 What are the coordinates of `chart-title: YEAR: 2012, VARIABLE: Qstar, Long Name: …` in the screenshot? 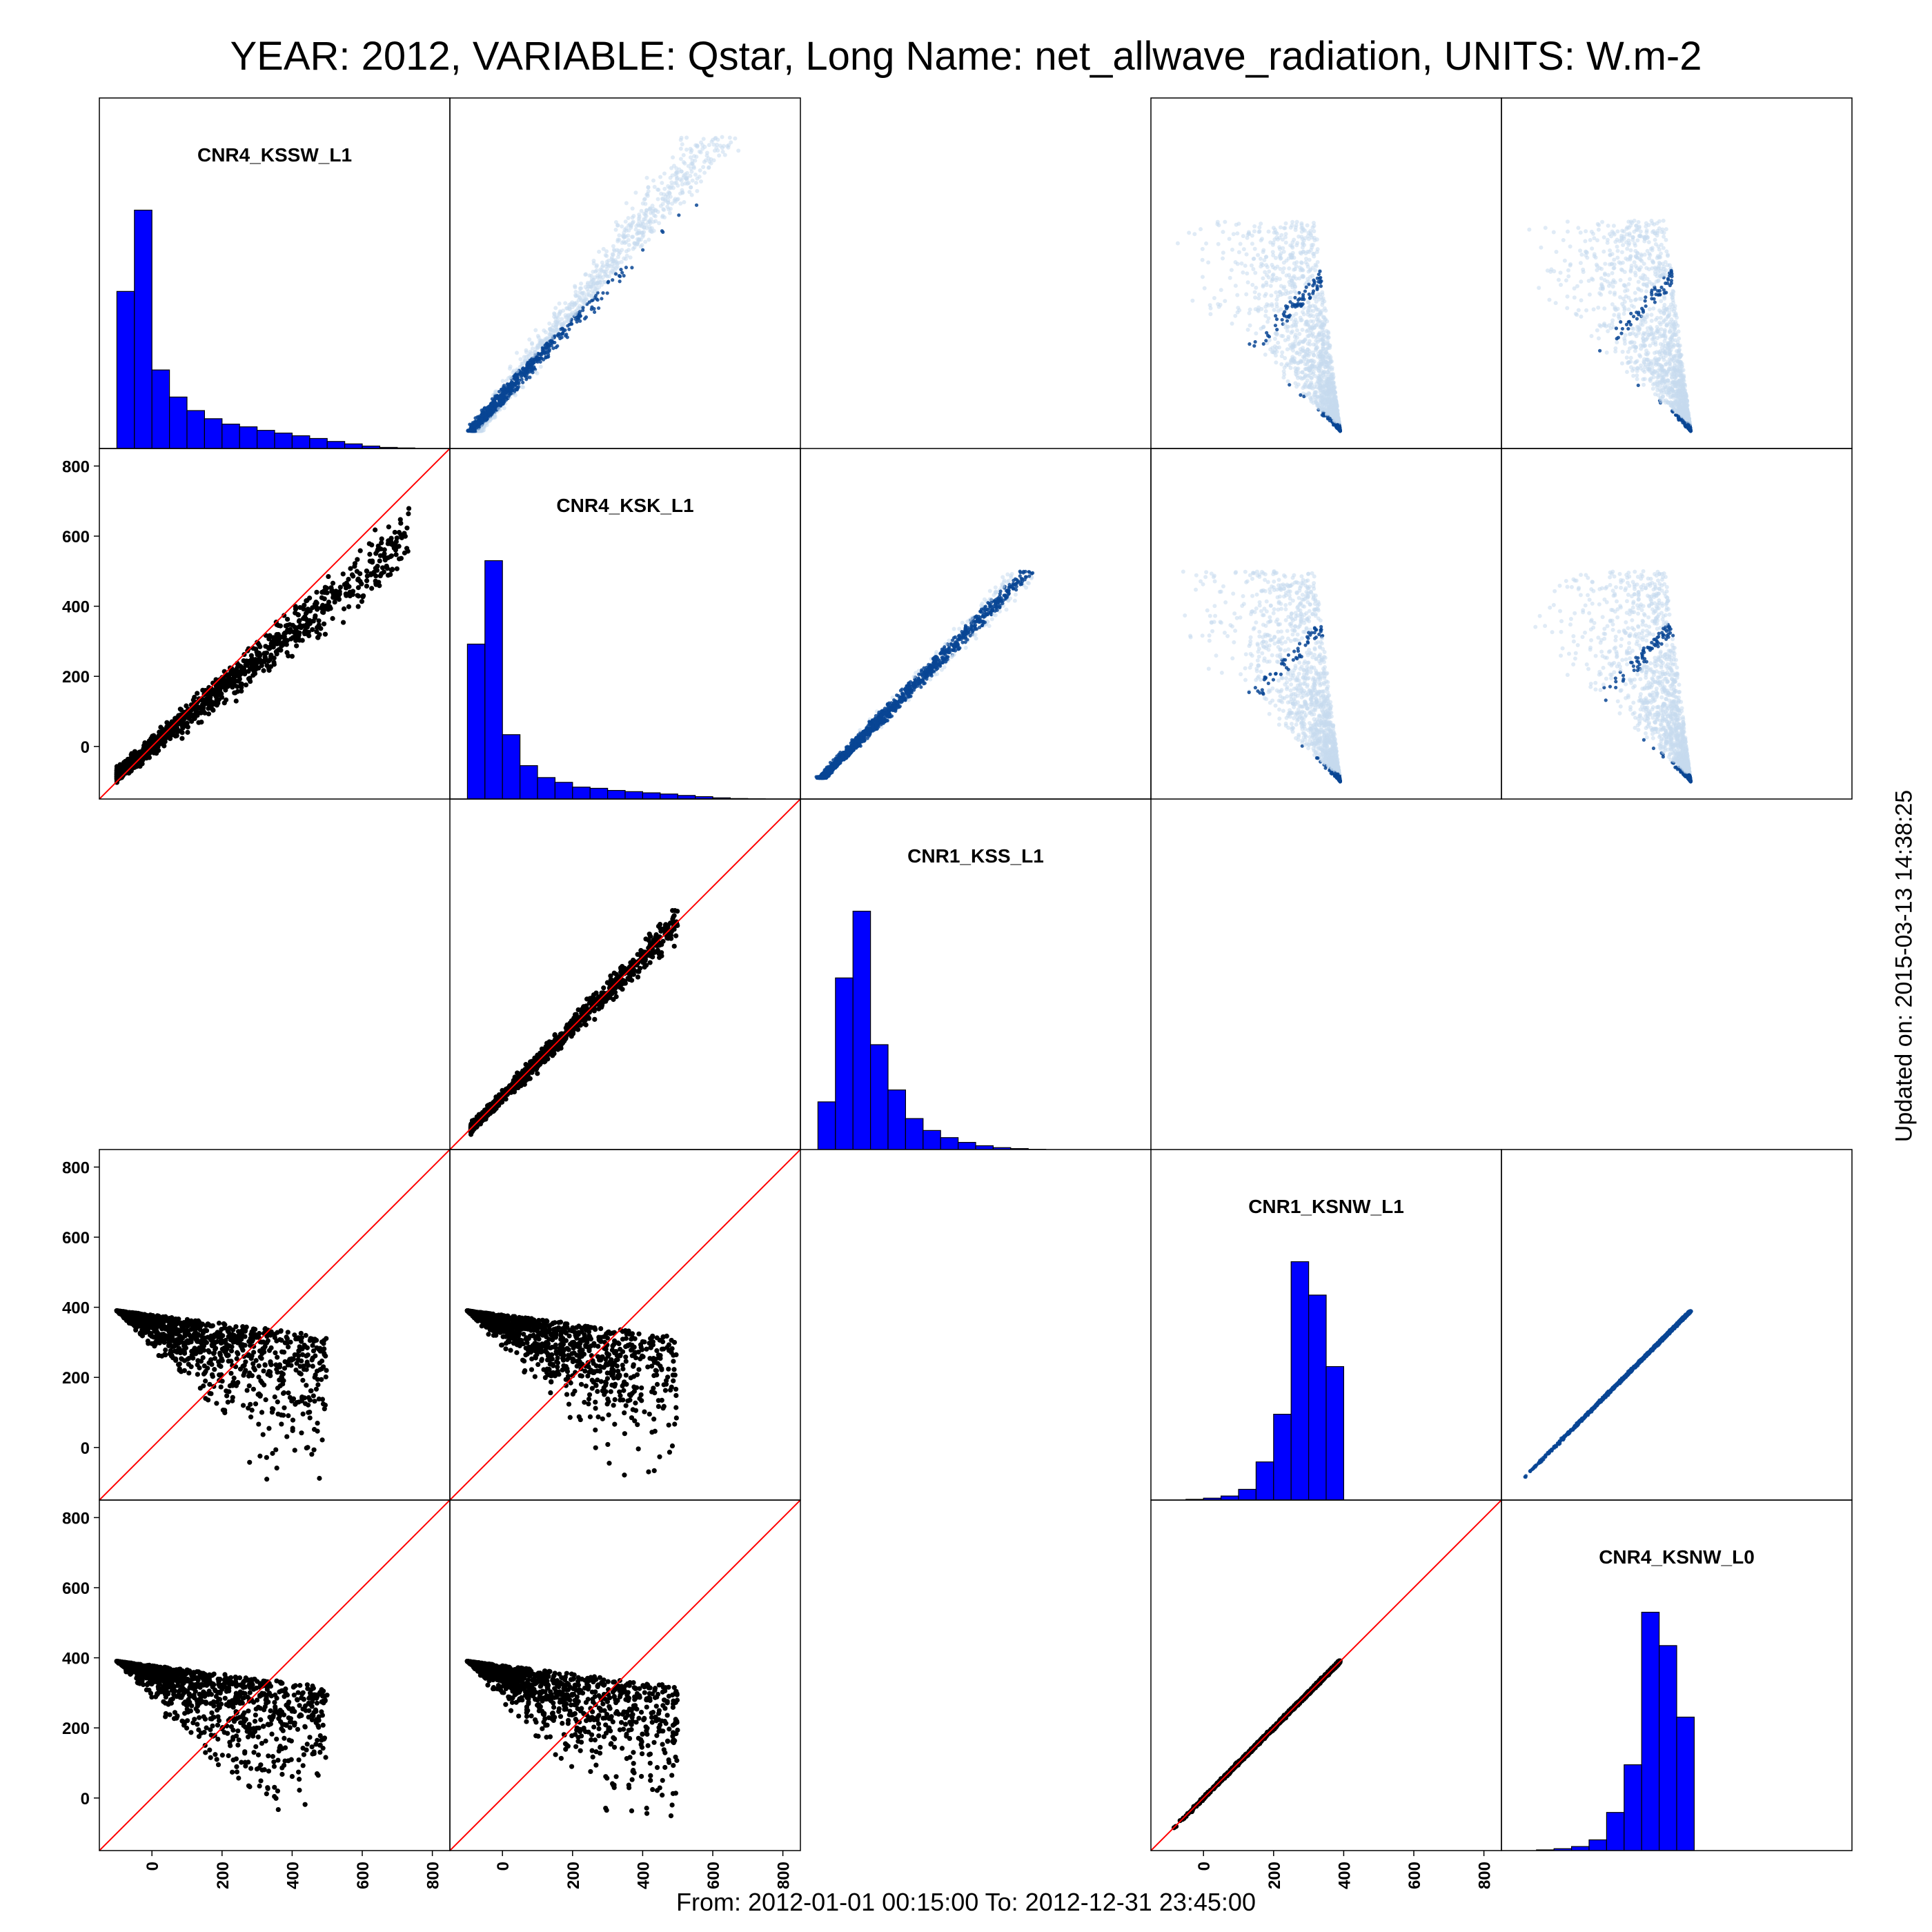 It's located at (966, 56).